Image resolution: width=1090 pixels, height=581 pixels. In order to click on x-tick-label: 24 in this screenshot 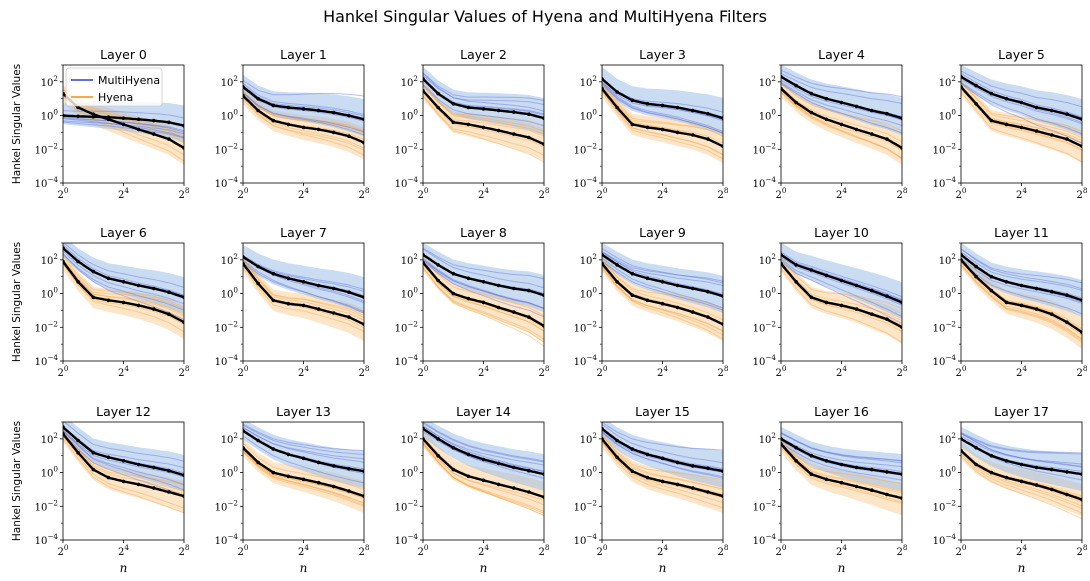, I will do `click(123, 193)`.